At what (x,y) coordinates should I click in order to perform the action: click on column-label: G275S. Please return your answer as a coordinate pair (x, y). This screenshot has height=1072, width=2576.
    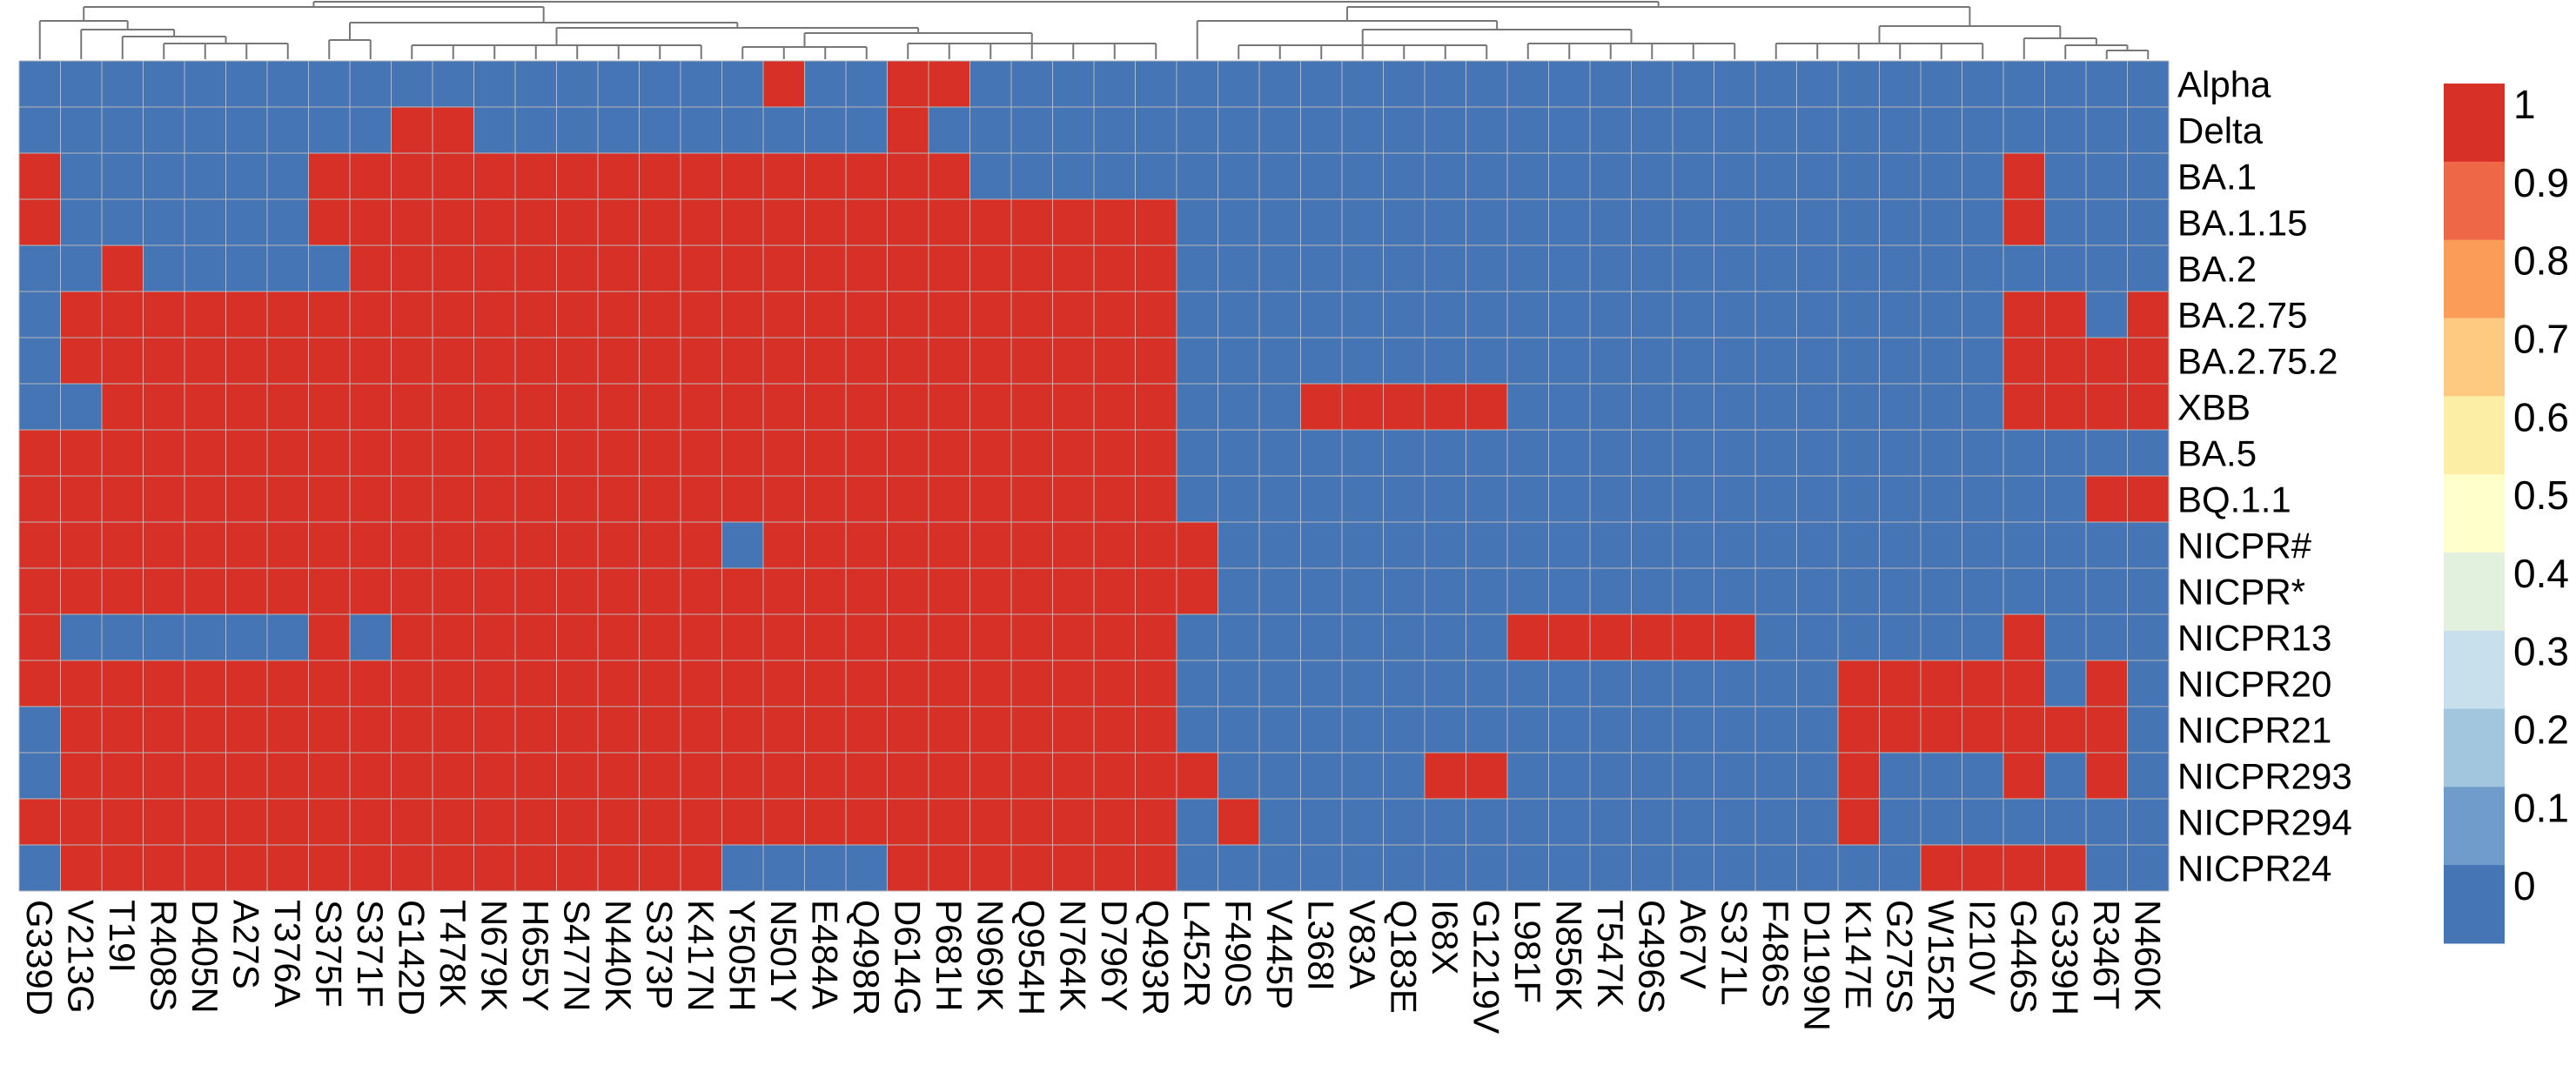
    Looking at the image, I should click on (1899, 957).